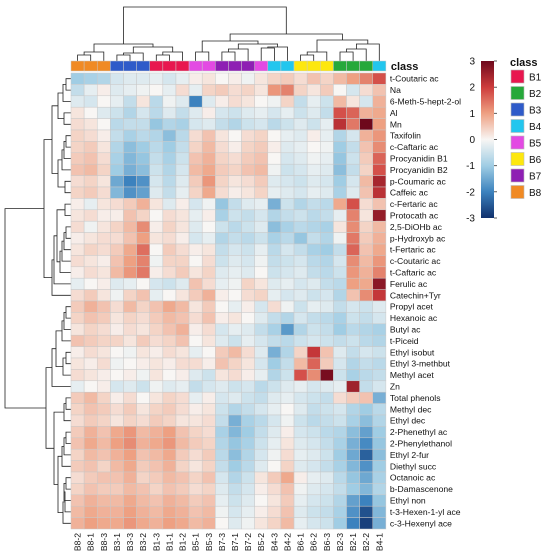 Image resolution: width=550 pixels, height=555 pixels. Describe the element at coordinates (287, 542) in the screenshot. I see `column-label: B4-2` at that location.